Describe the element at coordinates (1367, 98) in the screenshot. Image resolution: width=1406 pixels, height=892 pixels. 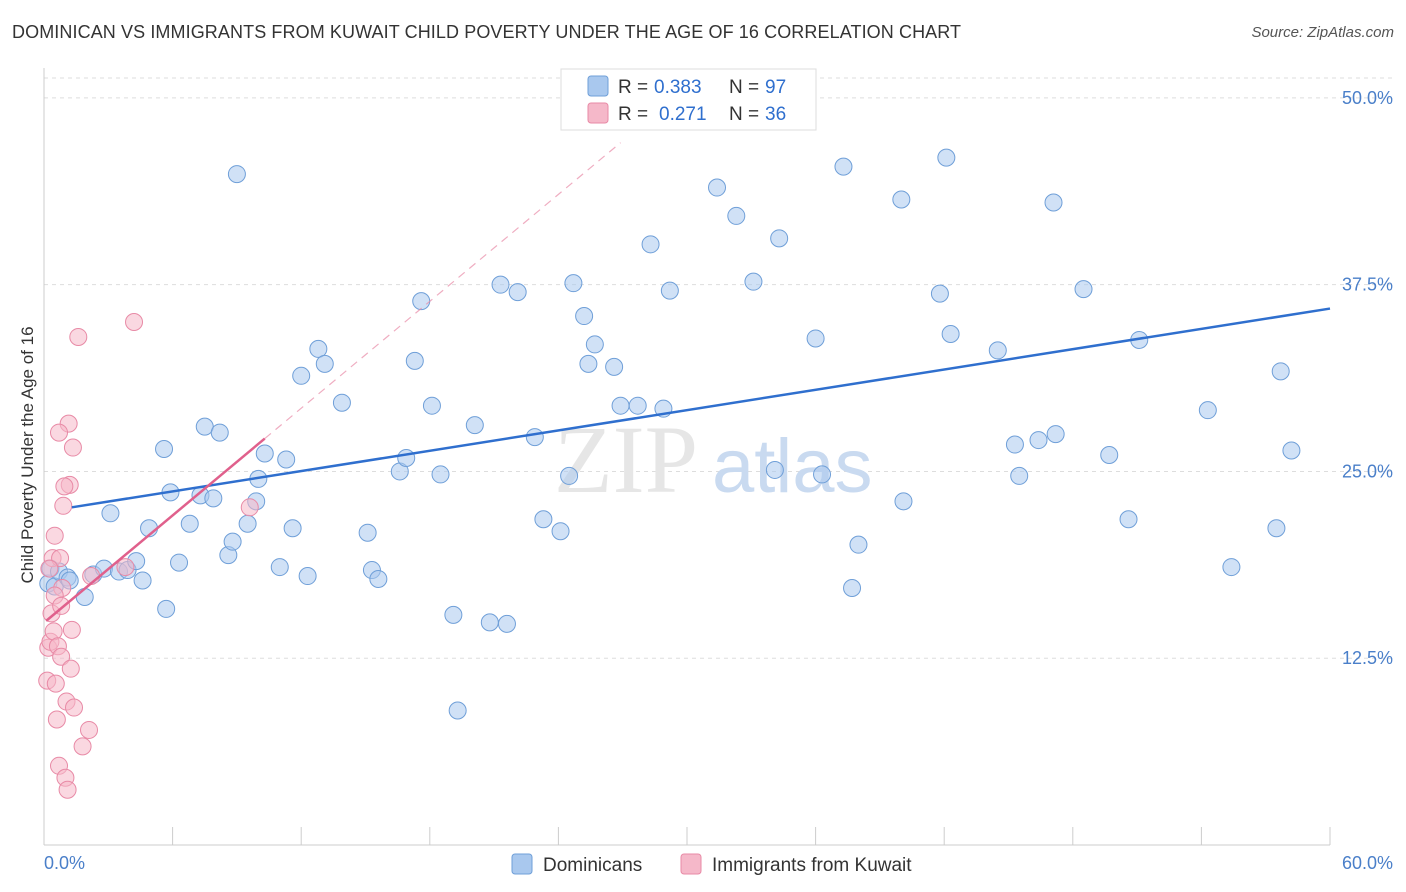
I see `y-tick-label-3: 50.0%` at that location.